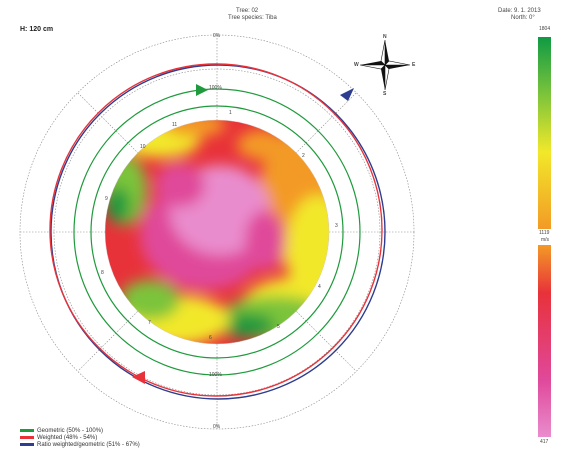  Describe the element at coordinates (385, 37) in the screenshot. I see `compass-north: N` at that location.